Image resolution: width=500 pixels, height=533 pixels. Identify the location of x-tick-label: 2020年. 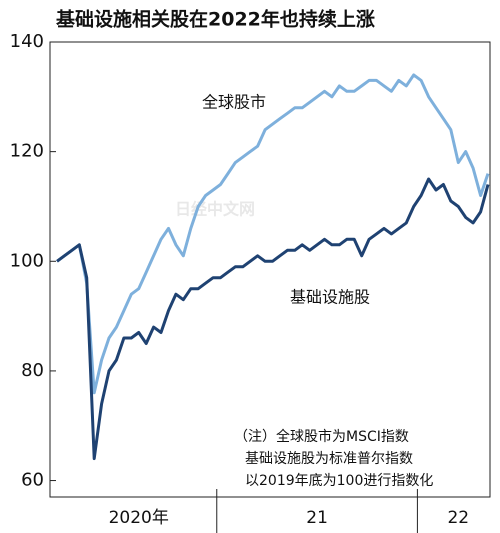
(139, 518).